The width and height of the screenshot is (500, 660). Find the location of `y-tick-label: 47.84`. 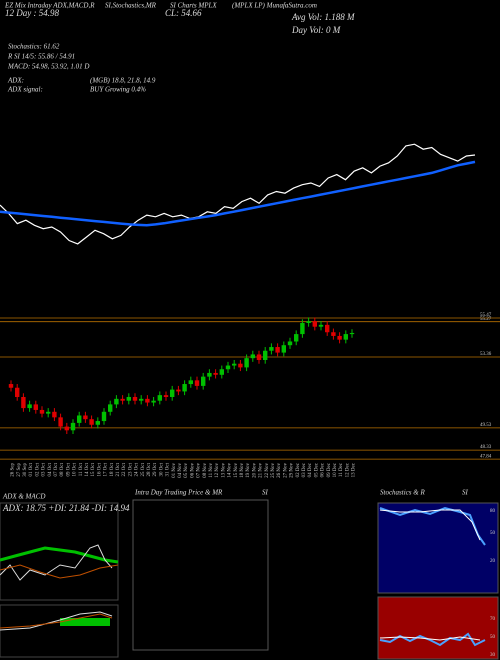

y-tick-label: 47.84 is located at coordinates (486, 456).